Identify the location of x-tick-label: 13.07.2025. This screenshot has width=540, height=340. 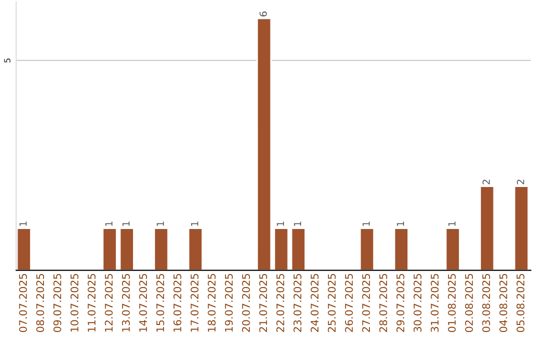
(126, 303).